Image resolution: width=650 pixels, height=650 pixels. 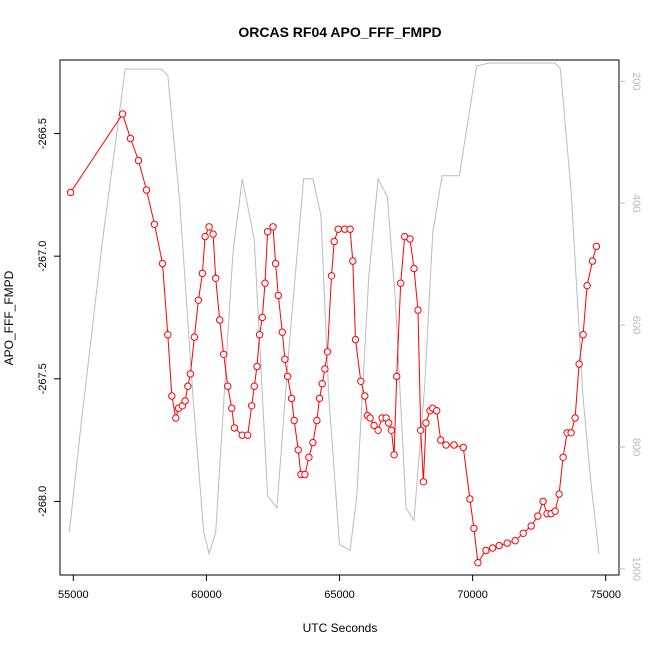 I want to click on x-tick-label: 55000, so click(x=73, y=595).